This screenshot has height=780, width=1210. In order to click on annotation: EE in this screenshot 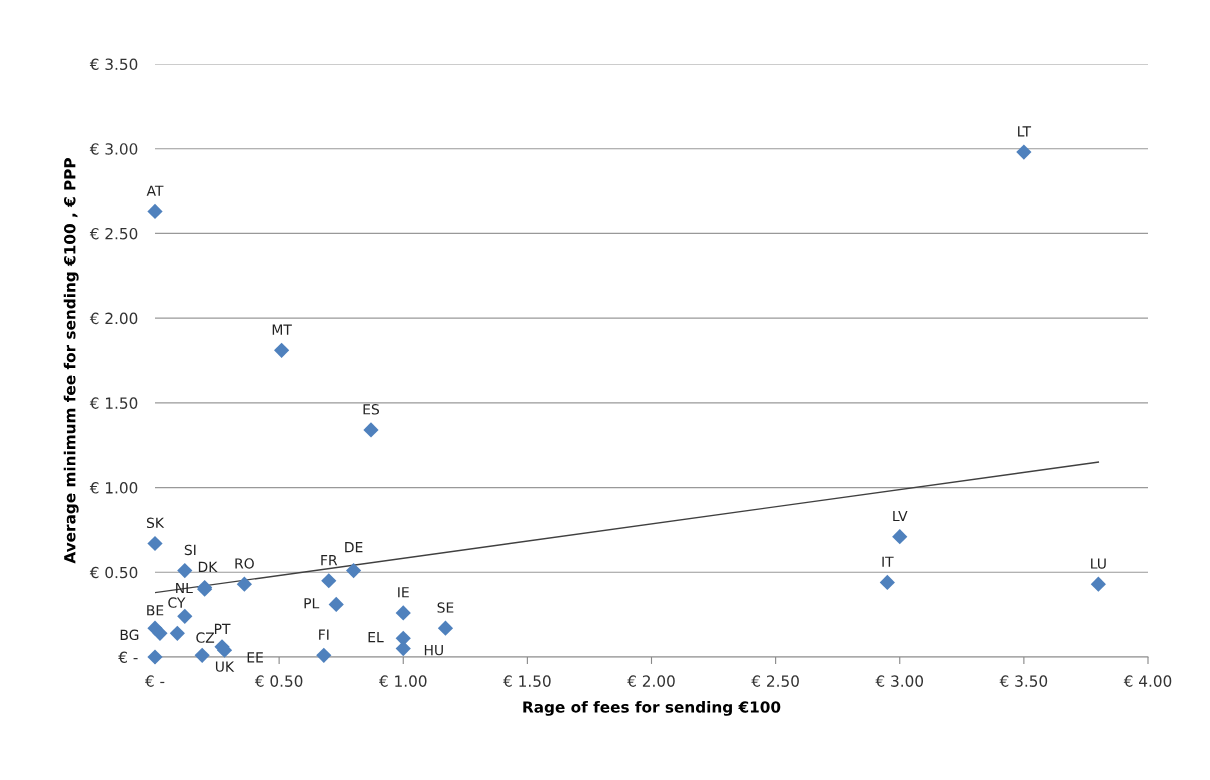, I will do `click(255, 657)`.